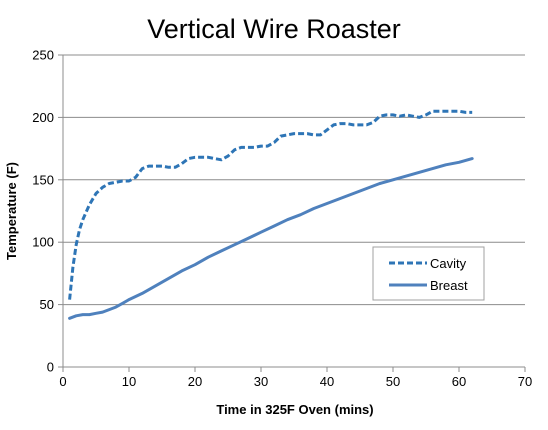 This screenshot has width=548, height=430. I want to click on y-axis-label: Temperature (F), so click(11, 211).